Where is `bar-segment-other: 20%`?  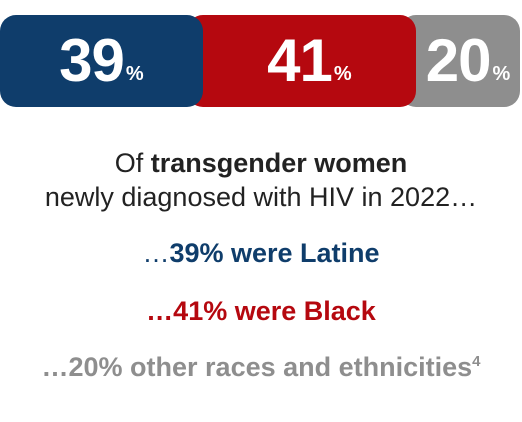 bar-segment-other: 20% is located at coordinates (460, 61).